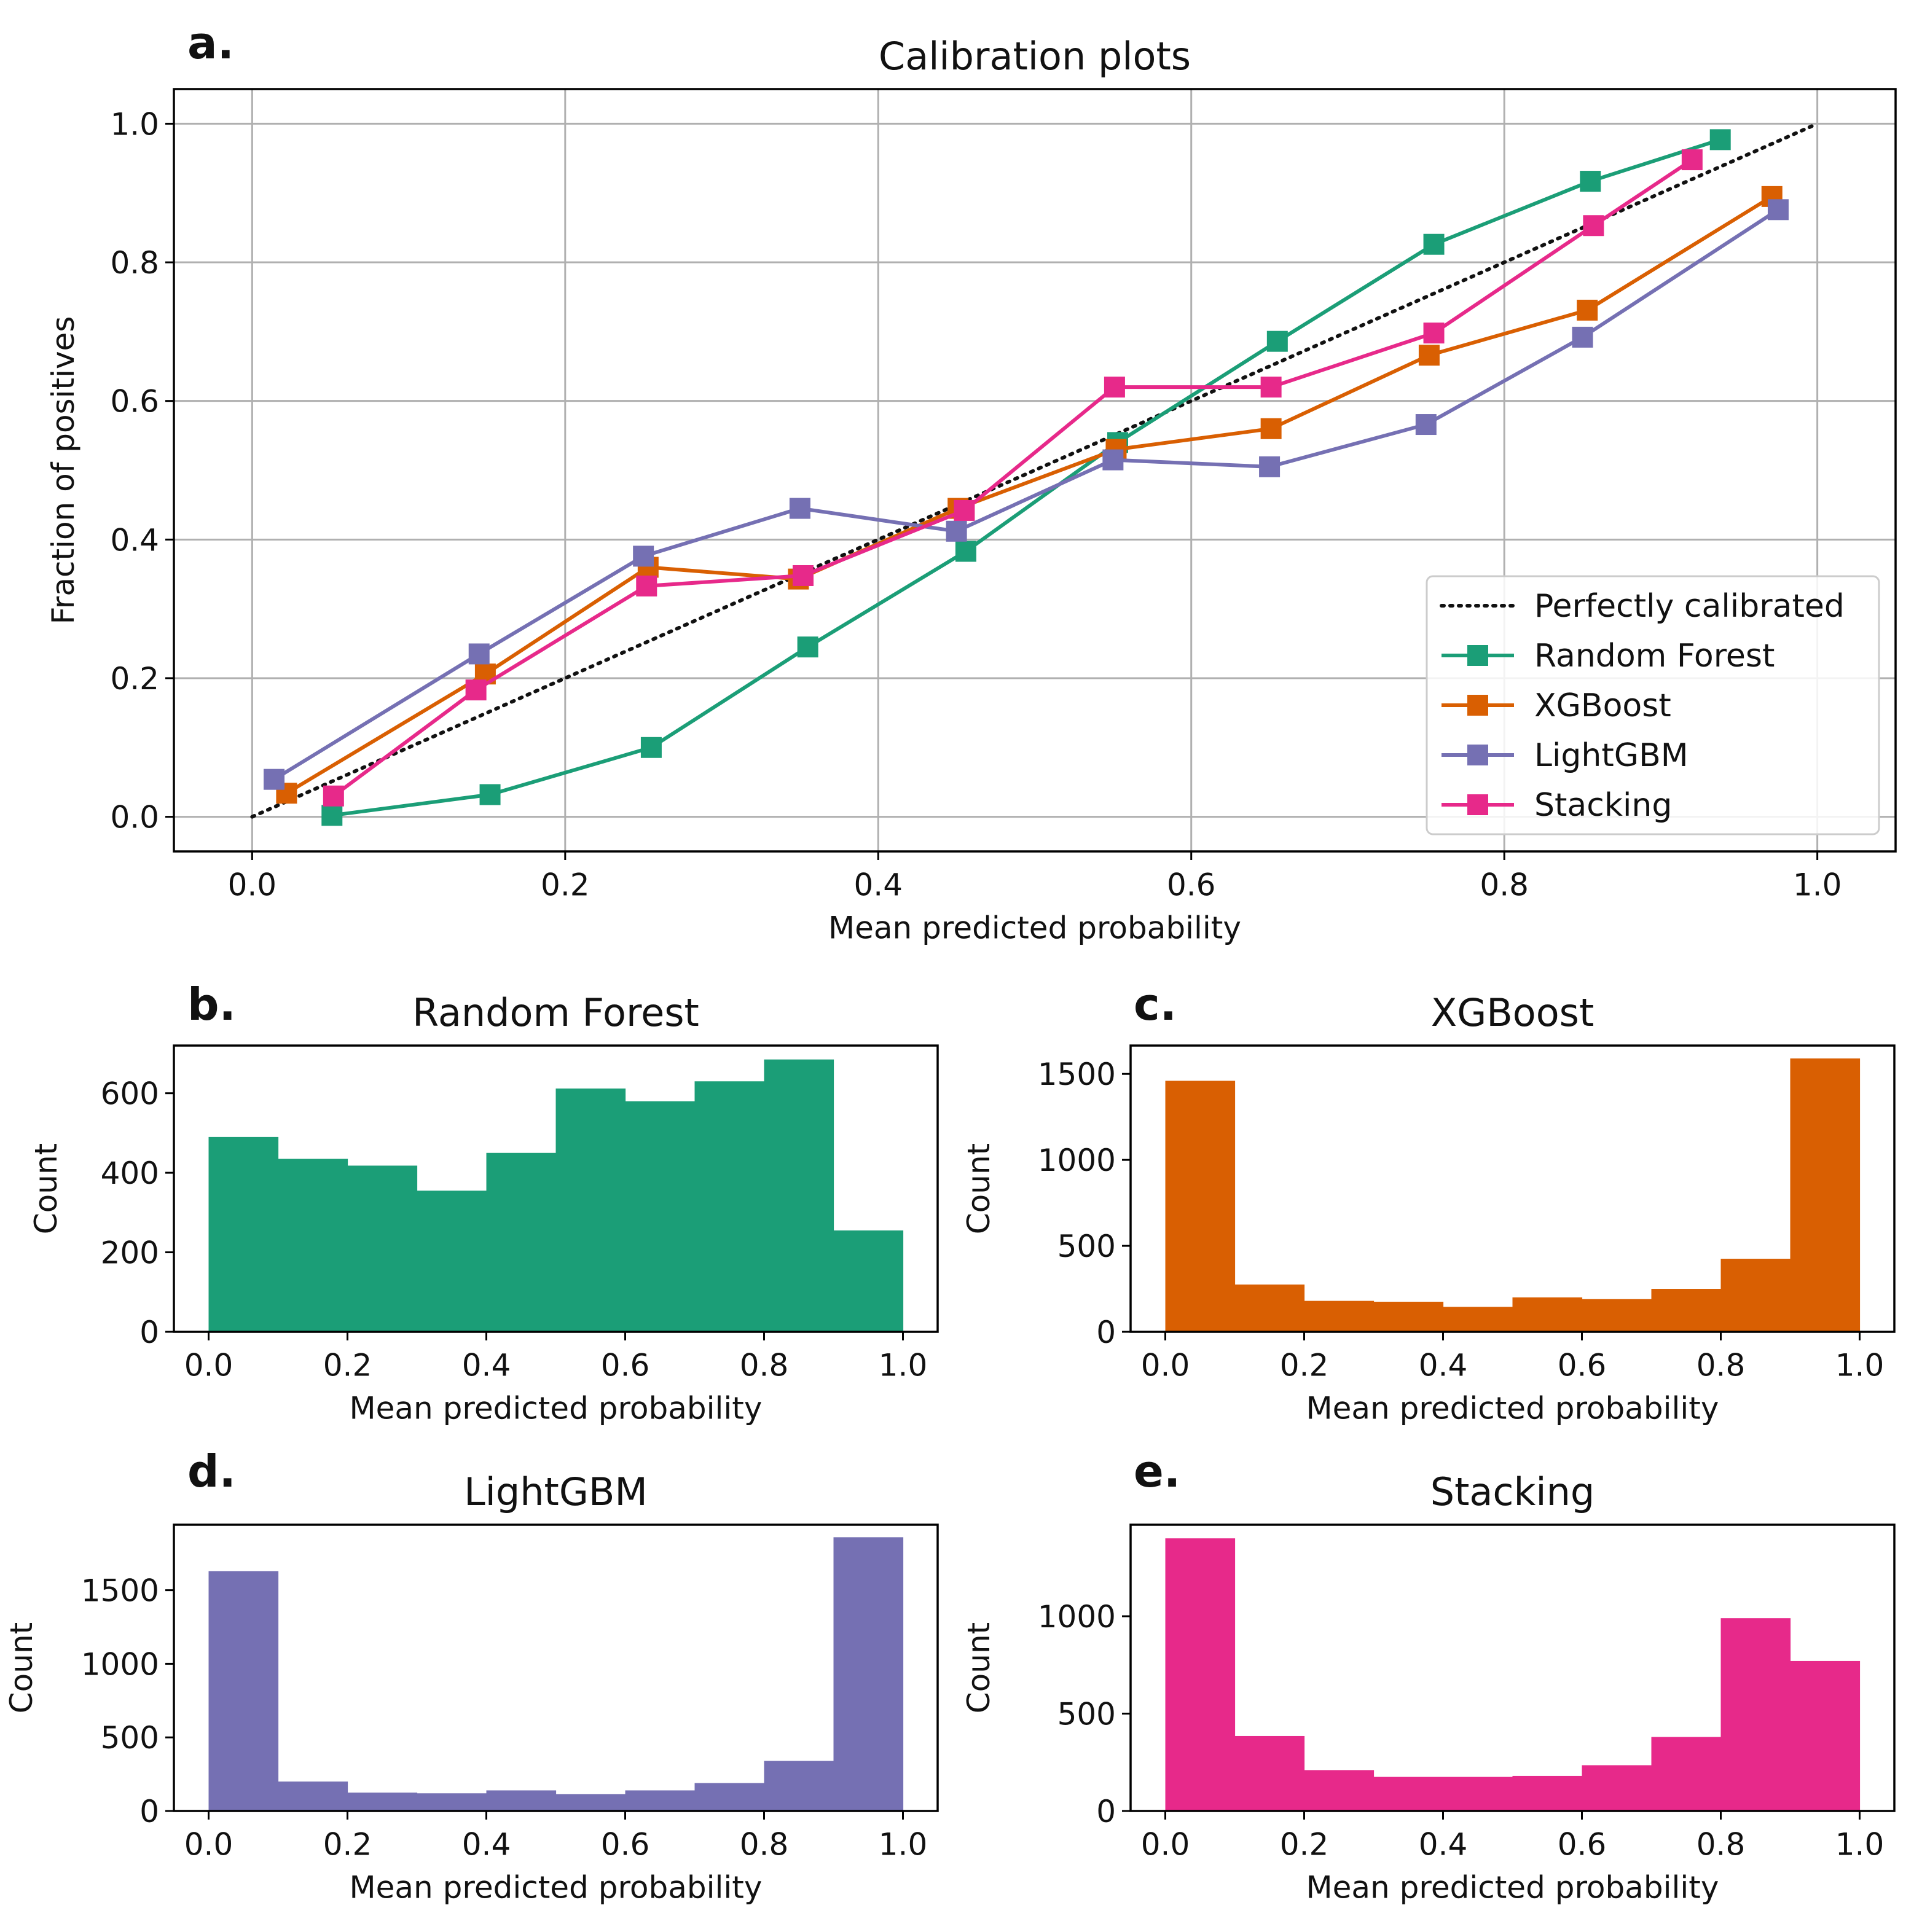 This screenshot has width=1922, height=1932. I want to click on y-axis-label: Fraction of positives, so click(63, 470).